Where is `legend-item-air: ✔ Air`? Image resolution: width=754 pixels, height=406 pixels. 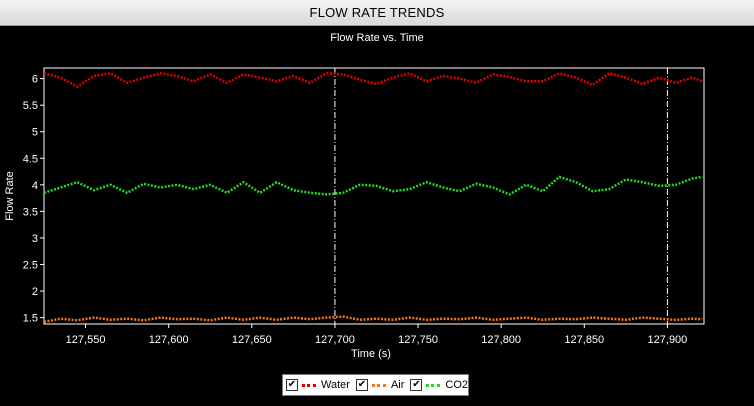 legend-item-air: ✔ Air is located at coordinates (380, 385).